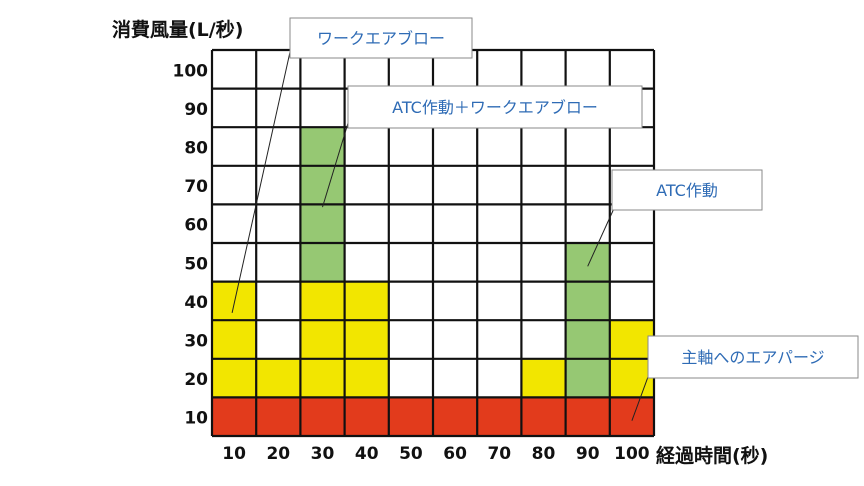 This screenshot has width=864, height=486. What do you see at coordinates (196, 380) in the screenshot?
I see `y-tick-label: 20` at bounding box center [196, 380].